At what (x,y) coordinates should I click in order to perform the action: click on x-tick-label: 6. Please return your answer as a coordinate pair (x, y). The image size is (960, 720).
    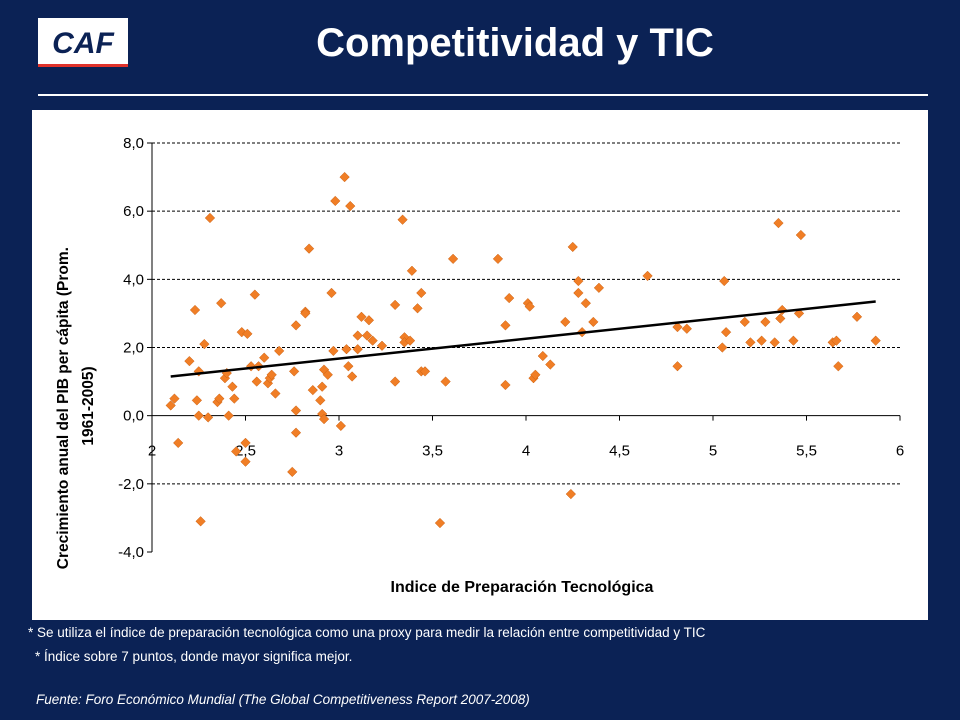
    Looking at the image, I should click on (900, 451).